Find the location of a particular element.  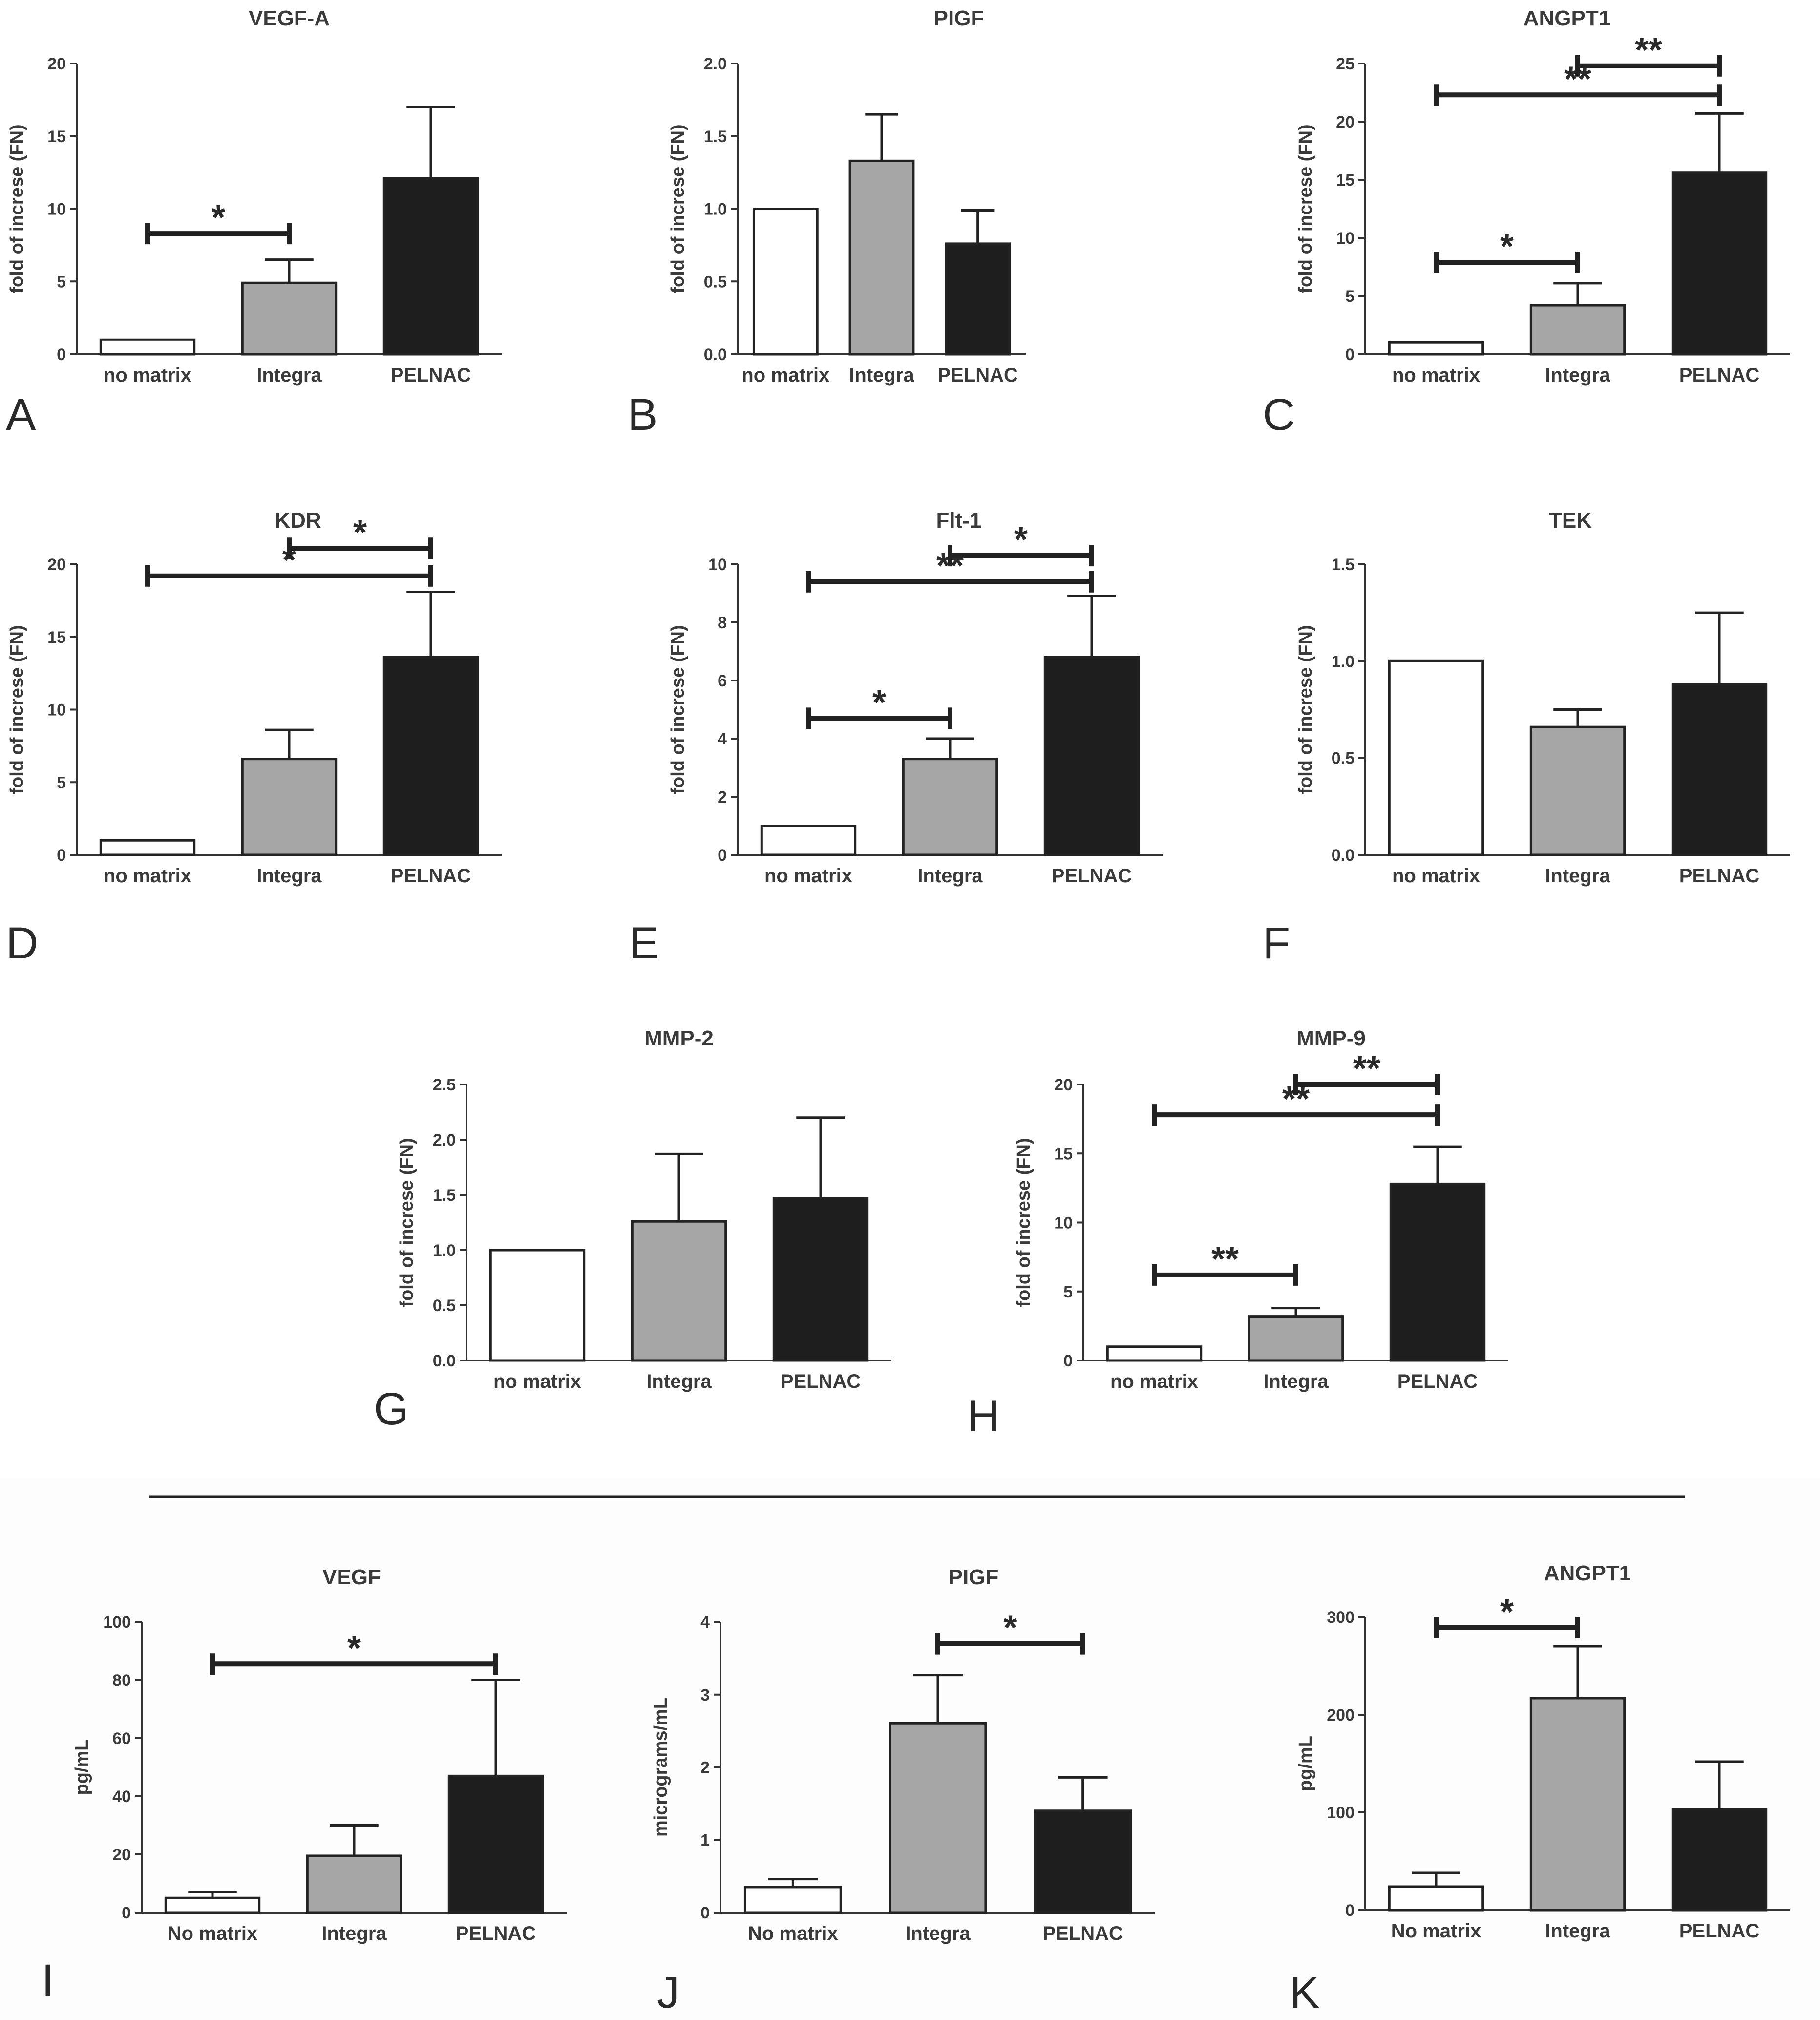

x-category-label: No matrix is located at coordinates (1436, 1931).